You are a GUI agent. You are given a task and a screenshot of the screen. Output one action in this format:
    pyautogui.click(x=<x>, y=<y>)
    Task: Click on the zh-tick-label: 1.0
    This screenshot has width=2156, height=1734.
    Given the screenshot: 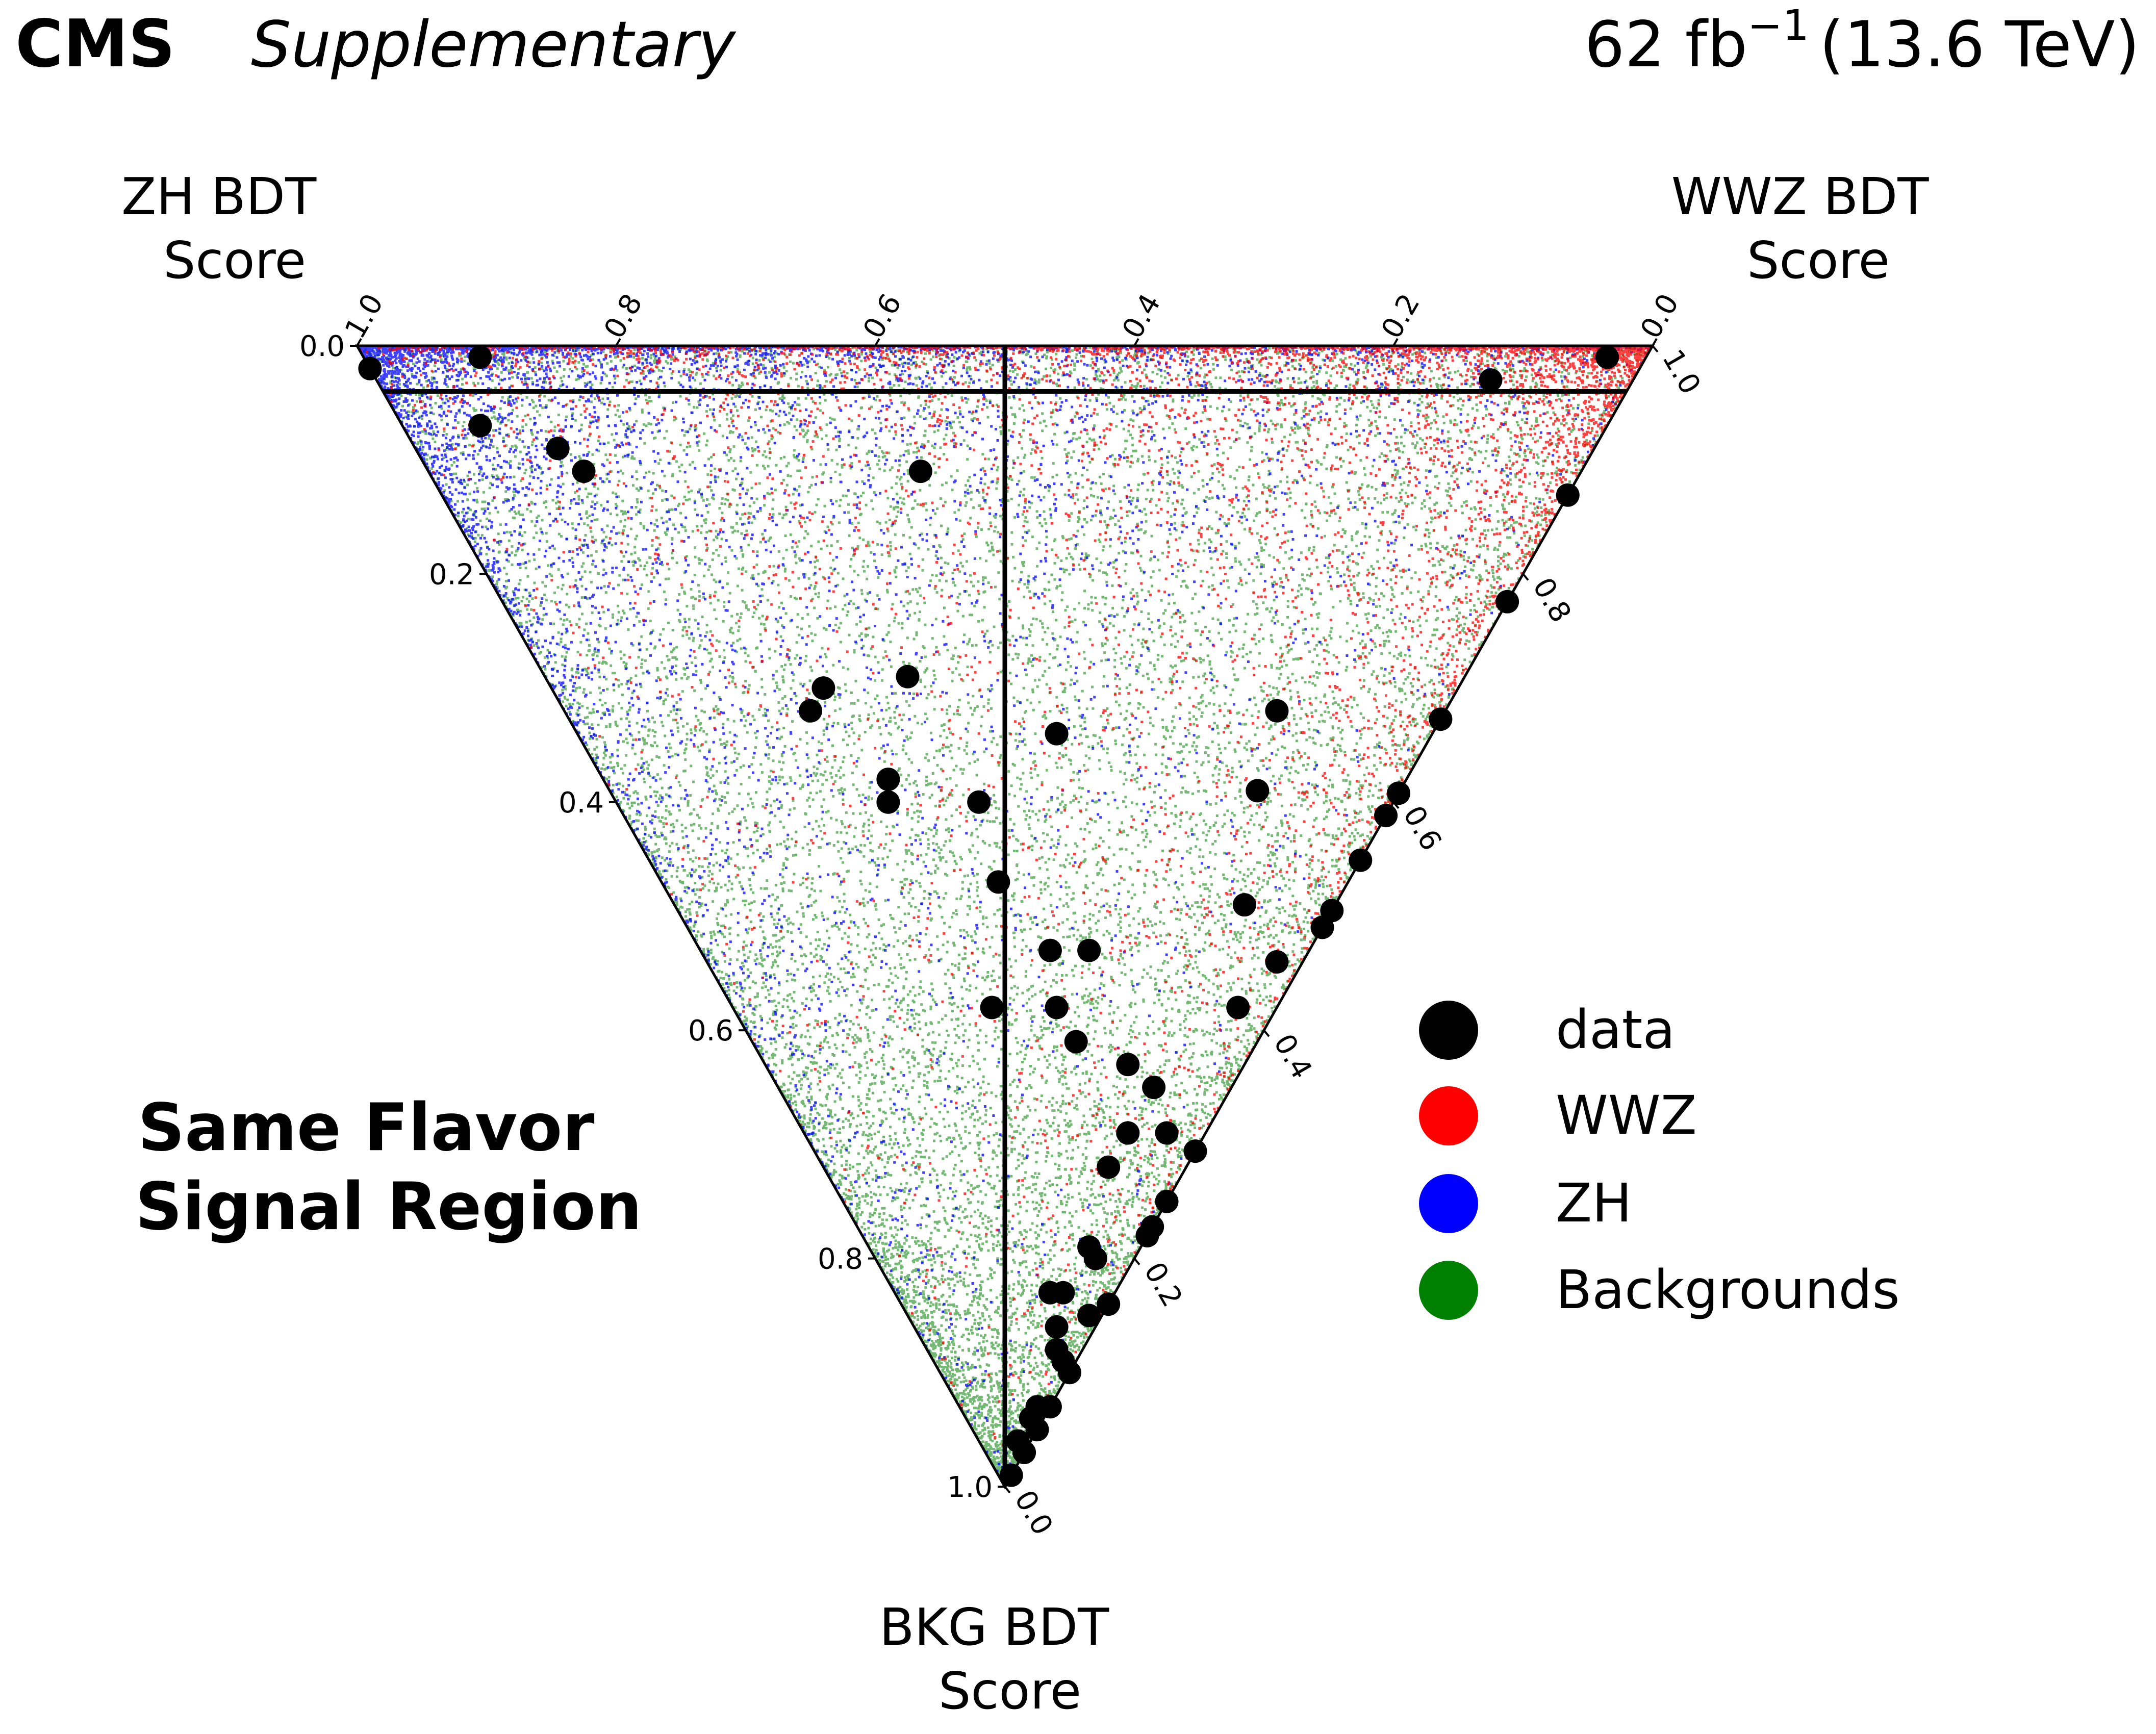 What is the action you would take?
    pyautogui.click(x=364, y=316)
    